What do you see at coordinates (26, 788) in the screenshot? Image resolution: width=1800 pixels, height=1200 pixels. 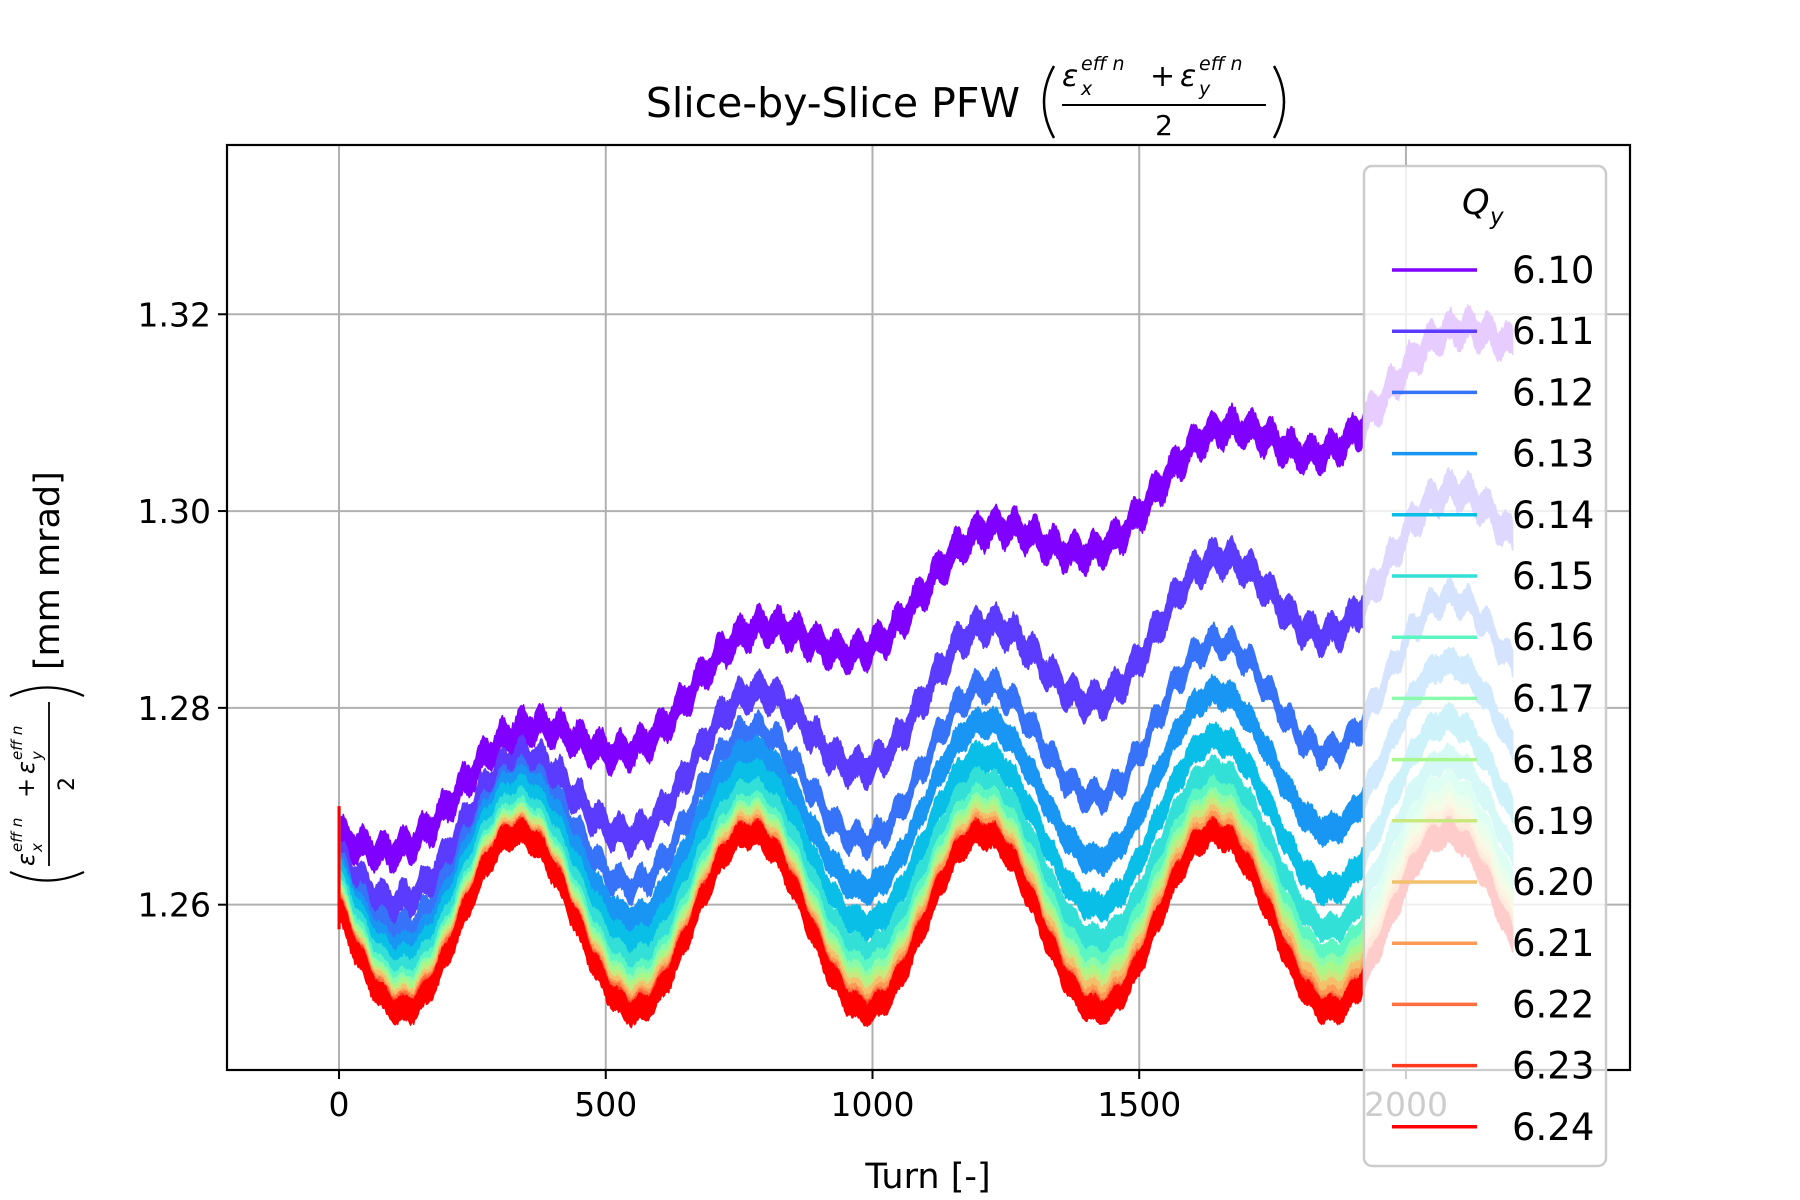 I see `ylabel-plus: +` at bounding box center [26, 788].